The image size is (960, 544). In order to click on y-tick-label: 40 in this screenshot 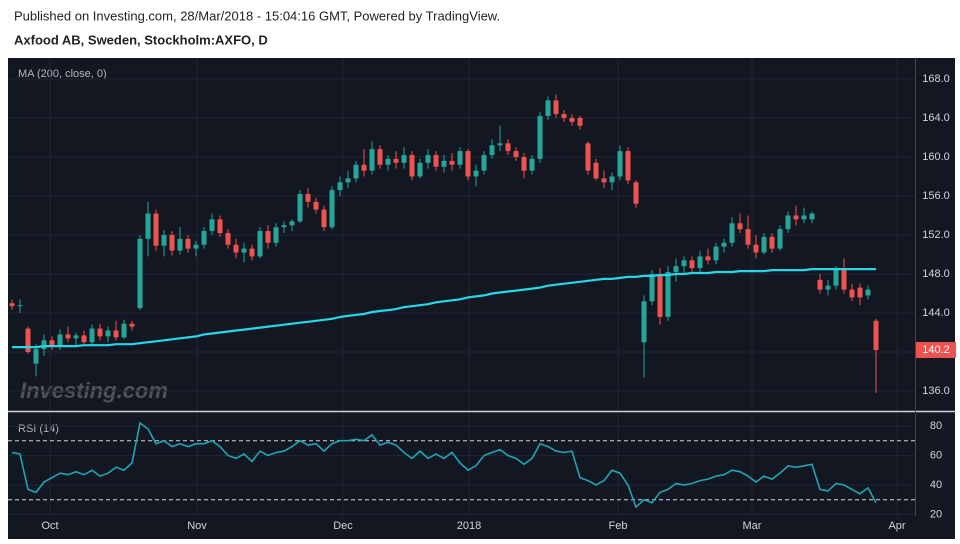, I will do `click(936, 485)`.